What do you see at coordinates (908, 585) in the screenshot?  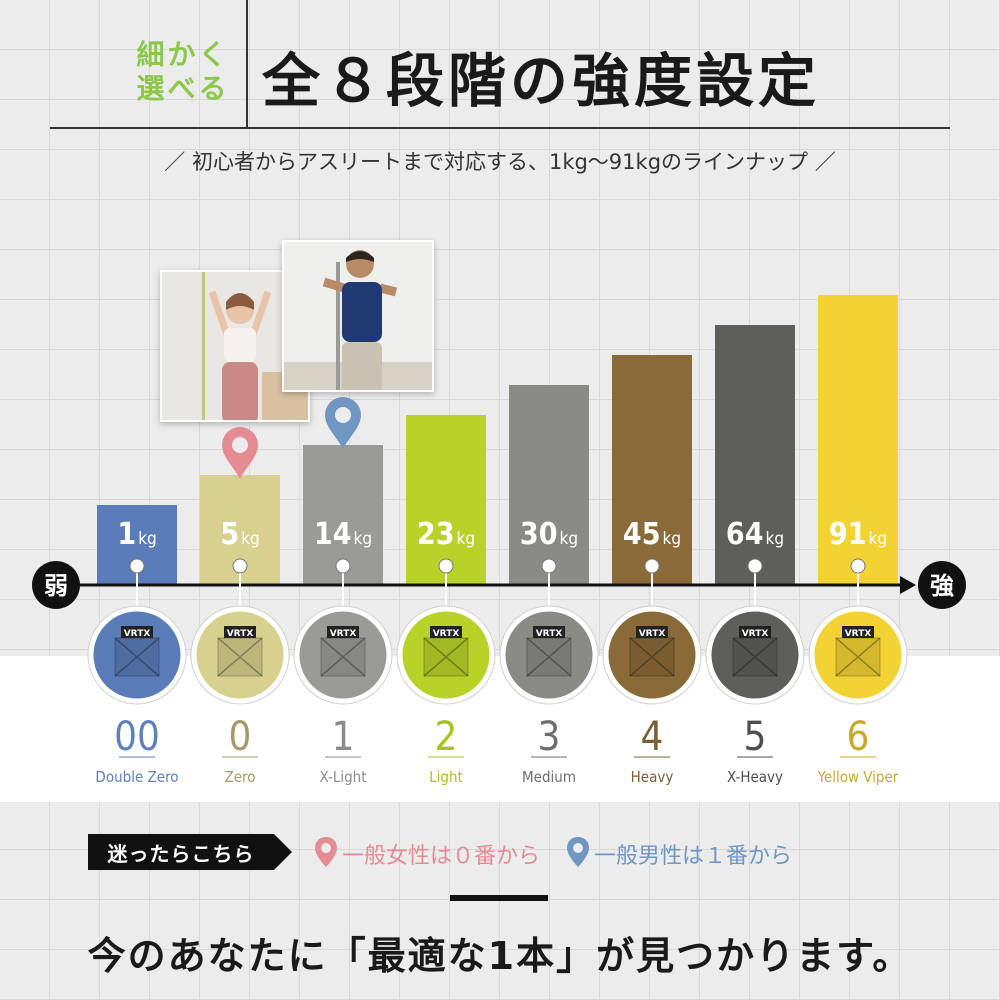 I see `x-axis-arrow` at bounding box center [908, 585].